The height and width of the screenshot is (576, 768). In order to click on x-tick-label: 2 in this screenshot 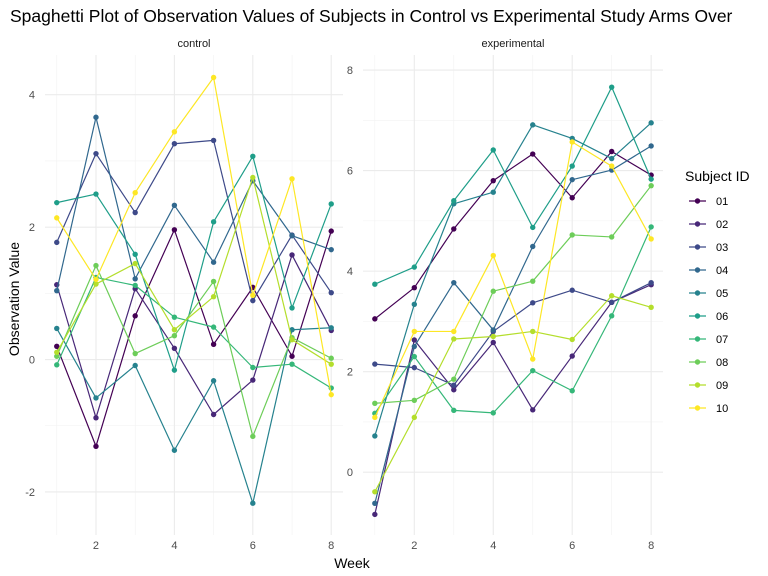, I will do `click(414, 546)`.